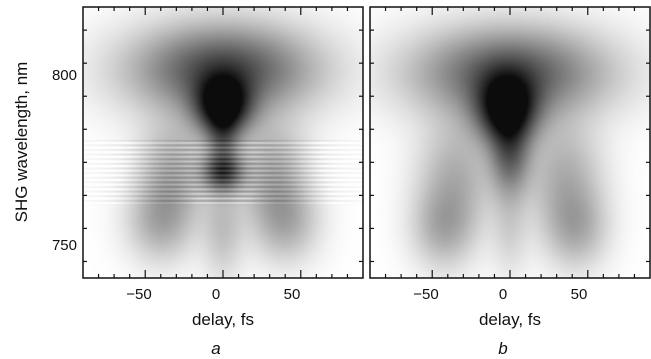 This screenshot has width=651, height=359. What do you see at coordinates (223, 319) in the screenshot?
I see `x-axis-label-a: delay, fs` at bounding box center [223, 319].